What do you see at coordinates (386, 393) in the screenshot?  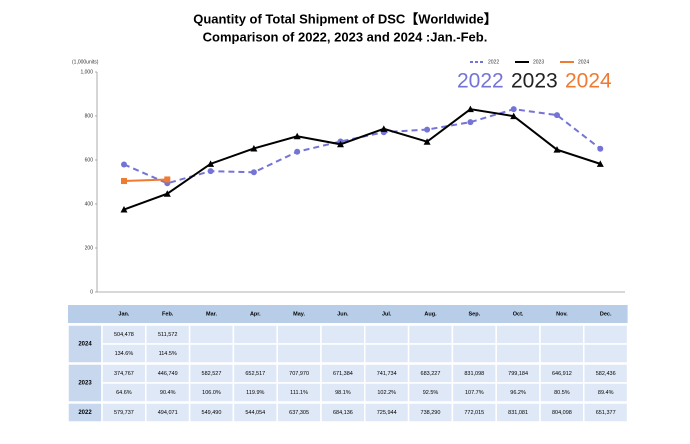 I see `table-cell: 102.2%` at bounding box center [386, 393].